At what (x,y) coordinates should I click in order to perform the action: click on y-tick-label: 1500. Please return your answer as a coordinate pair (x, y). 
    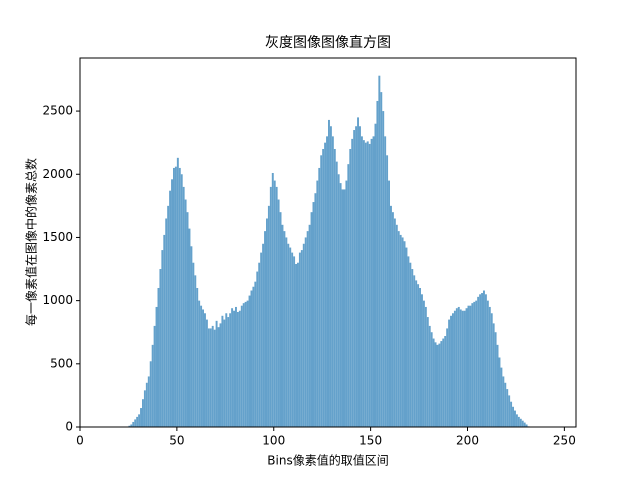
    Looking at the image, I should click on (57, 237).